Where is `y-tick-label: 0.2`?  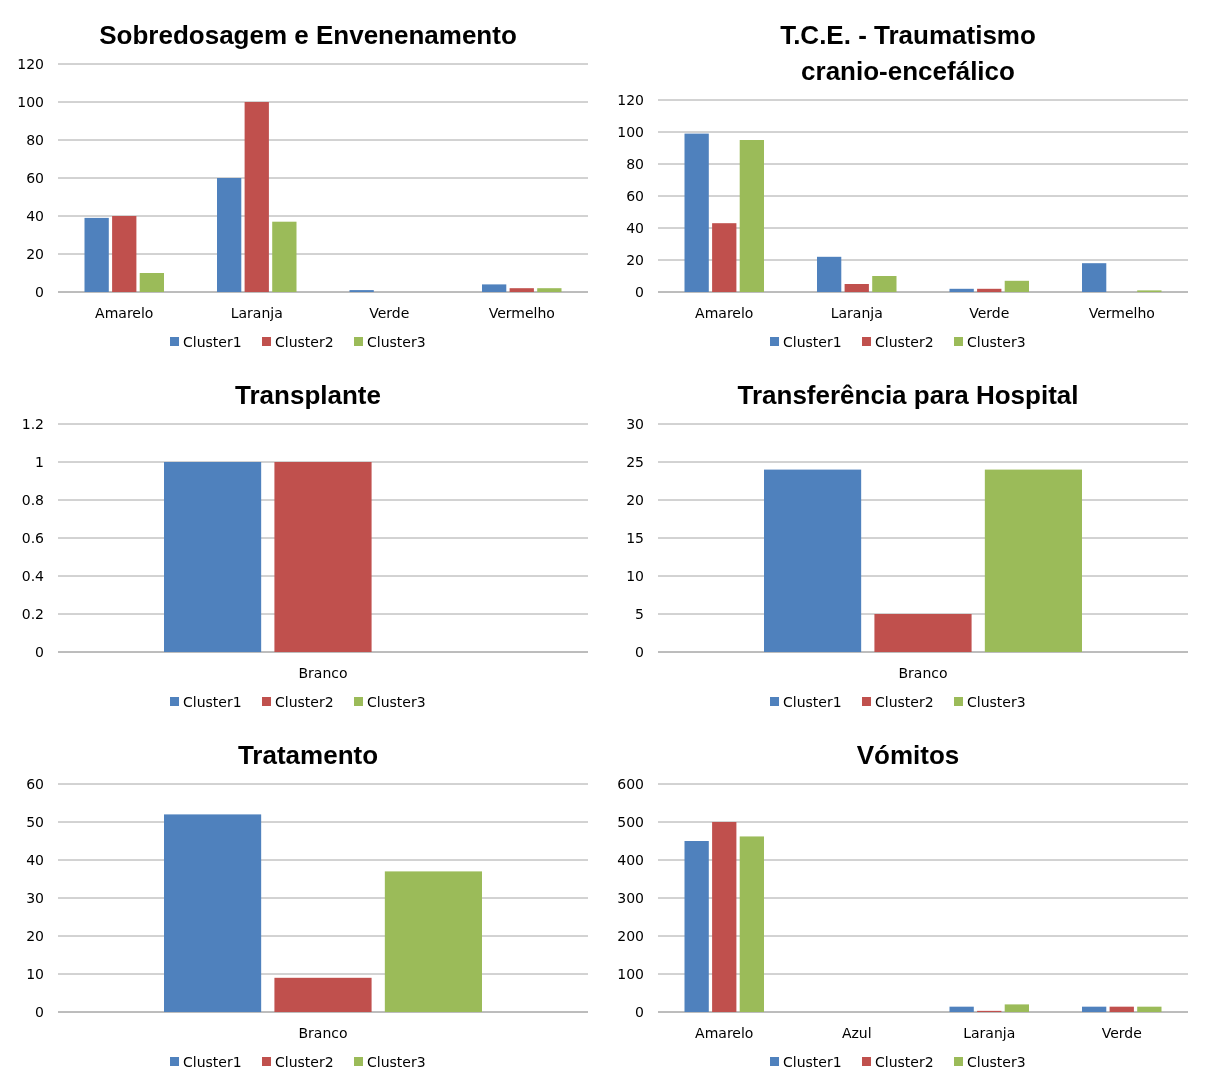 y-tick-label: 0.2 is located at coordinates (32, 613).